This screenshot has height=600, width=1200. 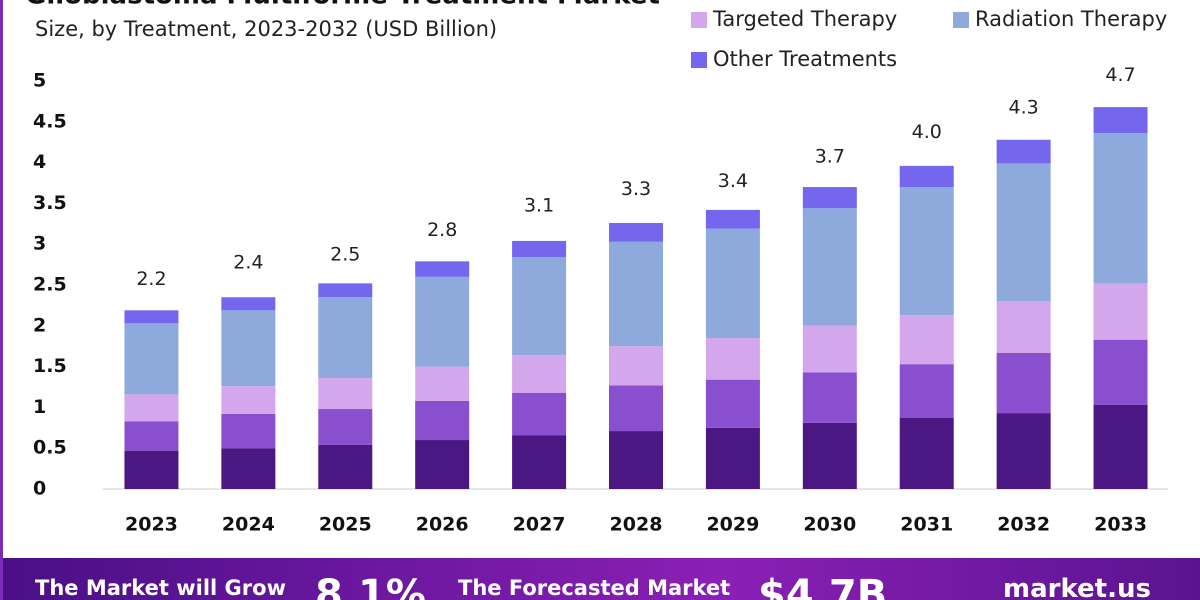 I want to click on total-label: 3.3, so click(x=636, y=189).